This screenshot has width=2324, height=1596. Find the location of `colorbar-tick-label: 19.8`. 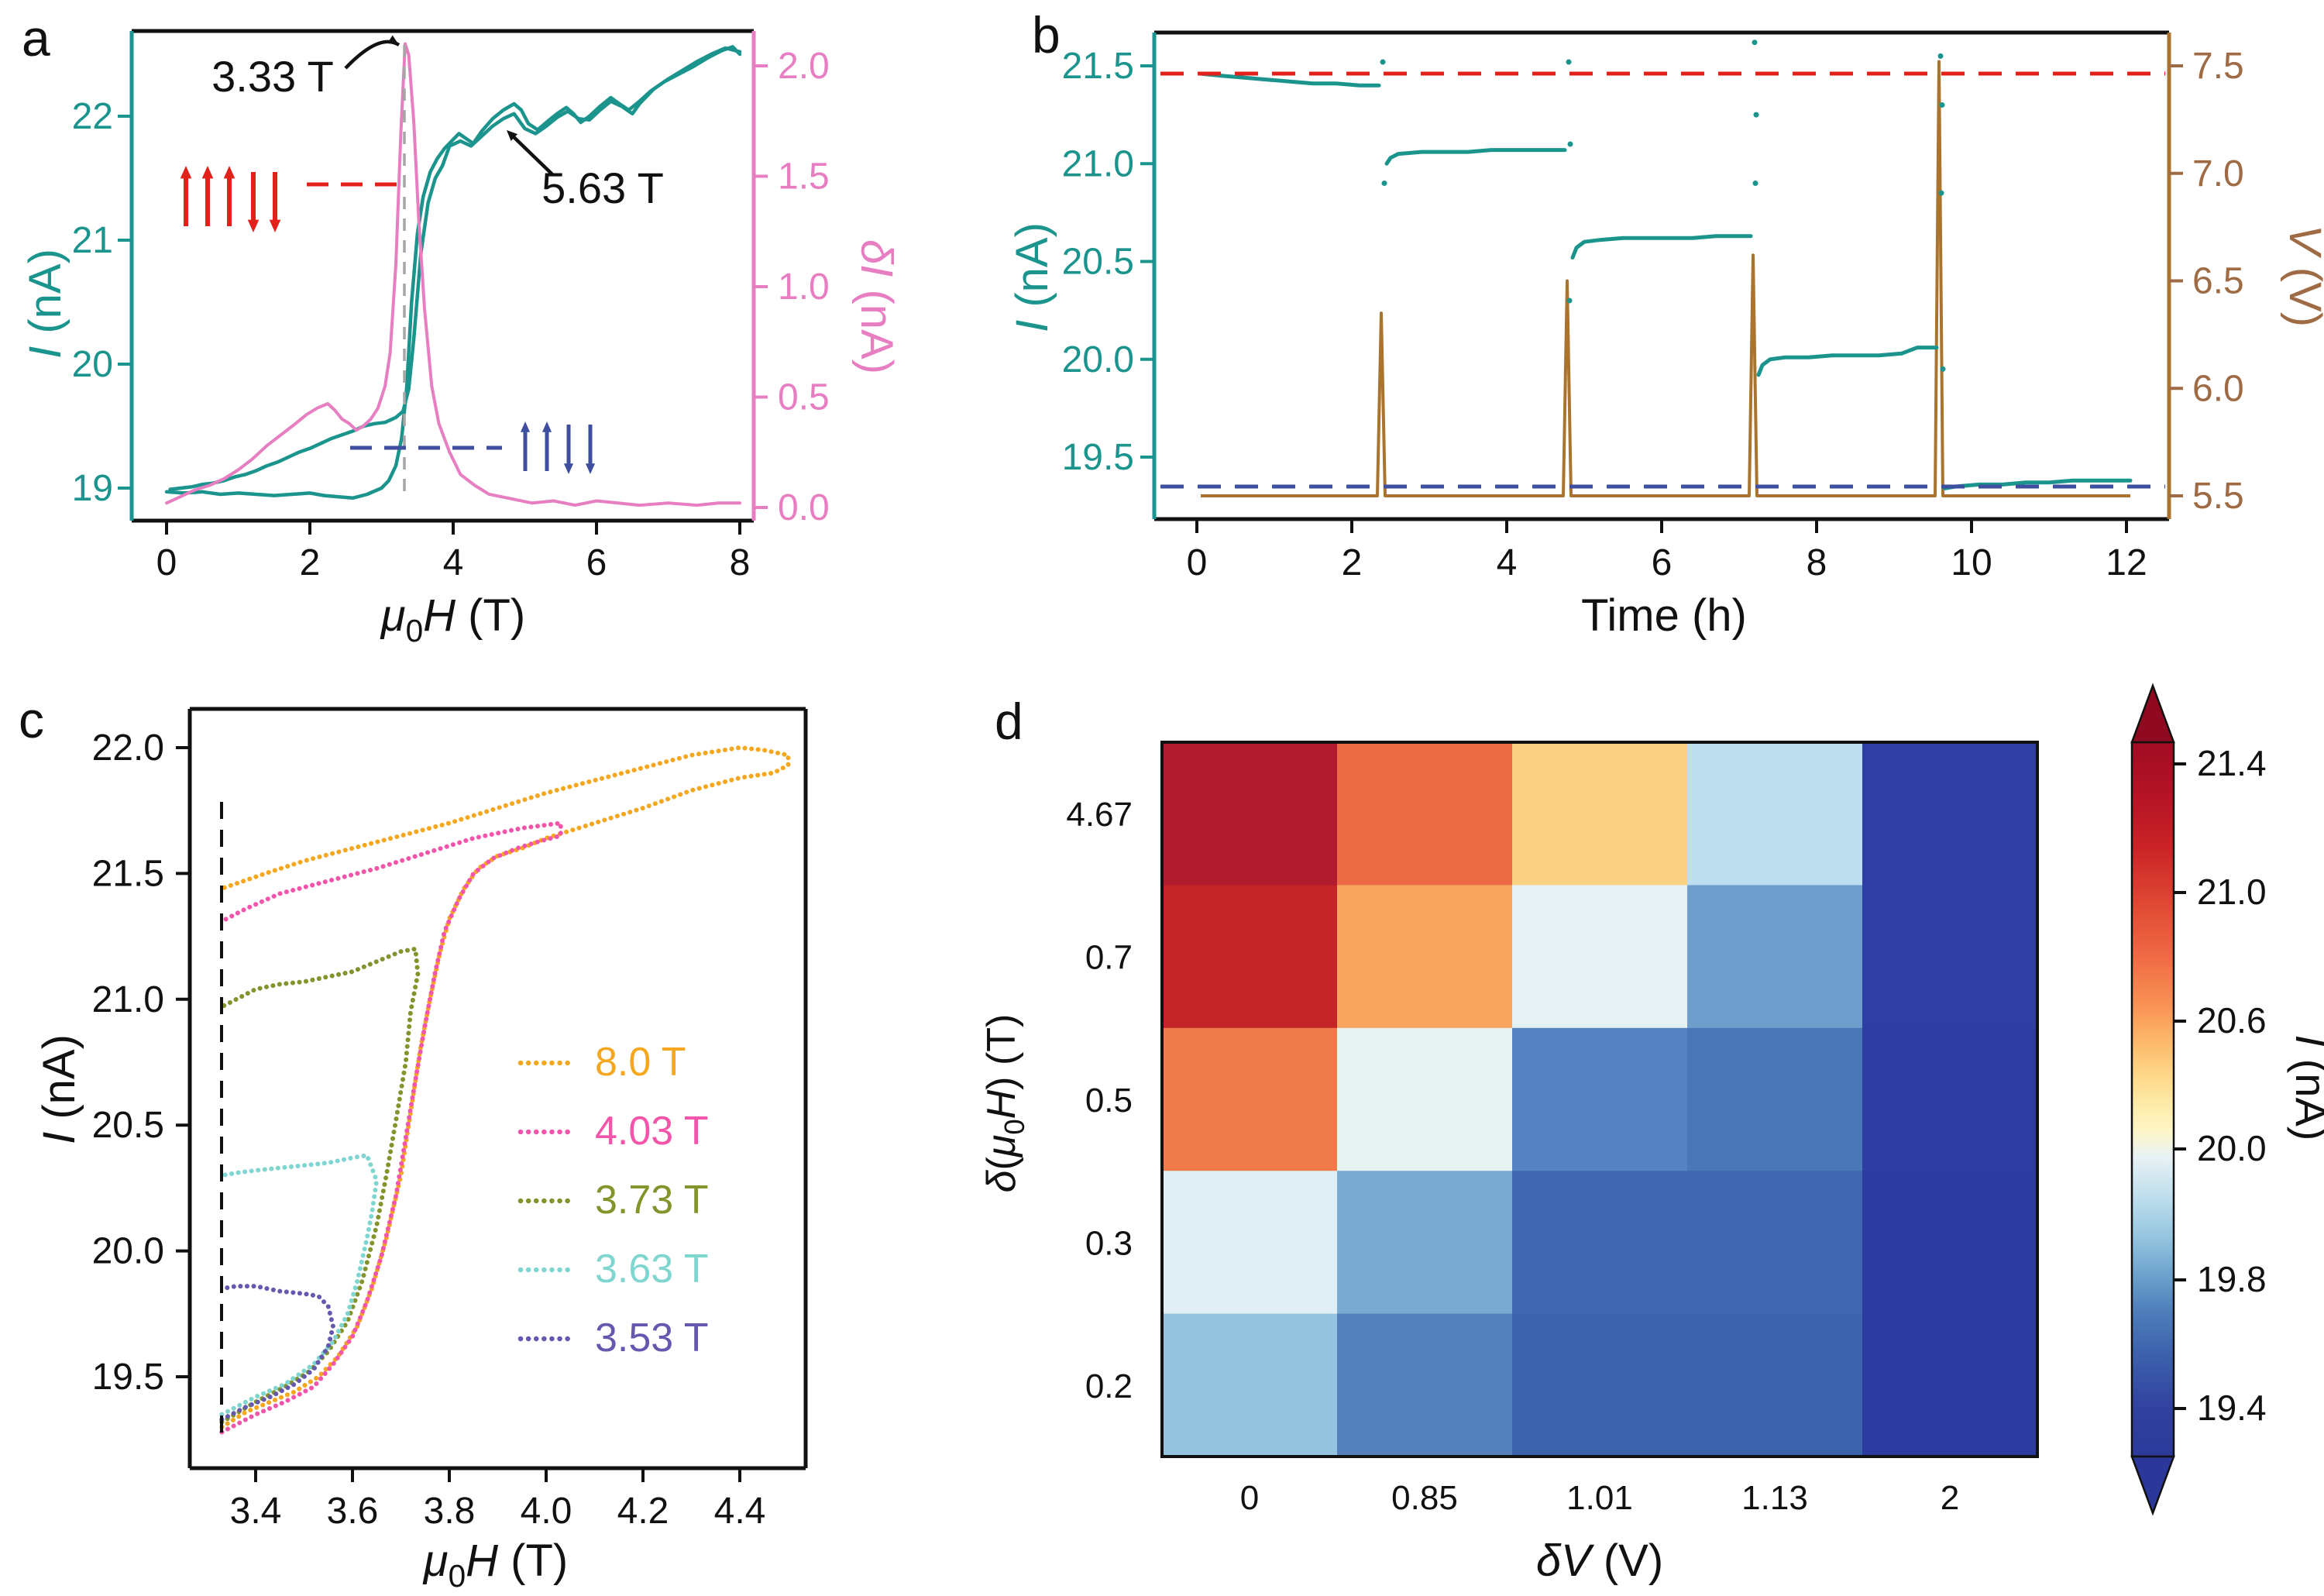

colorbar-tick-label: 19.8 is located at coordinates (2232, 1279).